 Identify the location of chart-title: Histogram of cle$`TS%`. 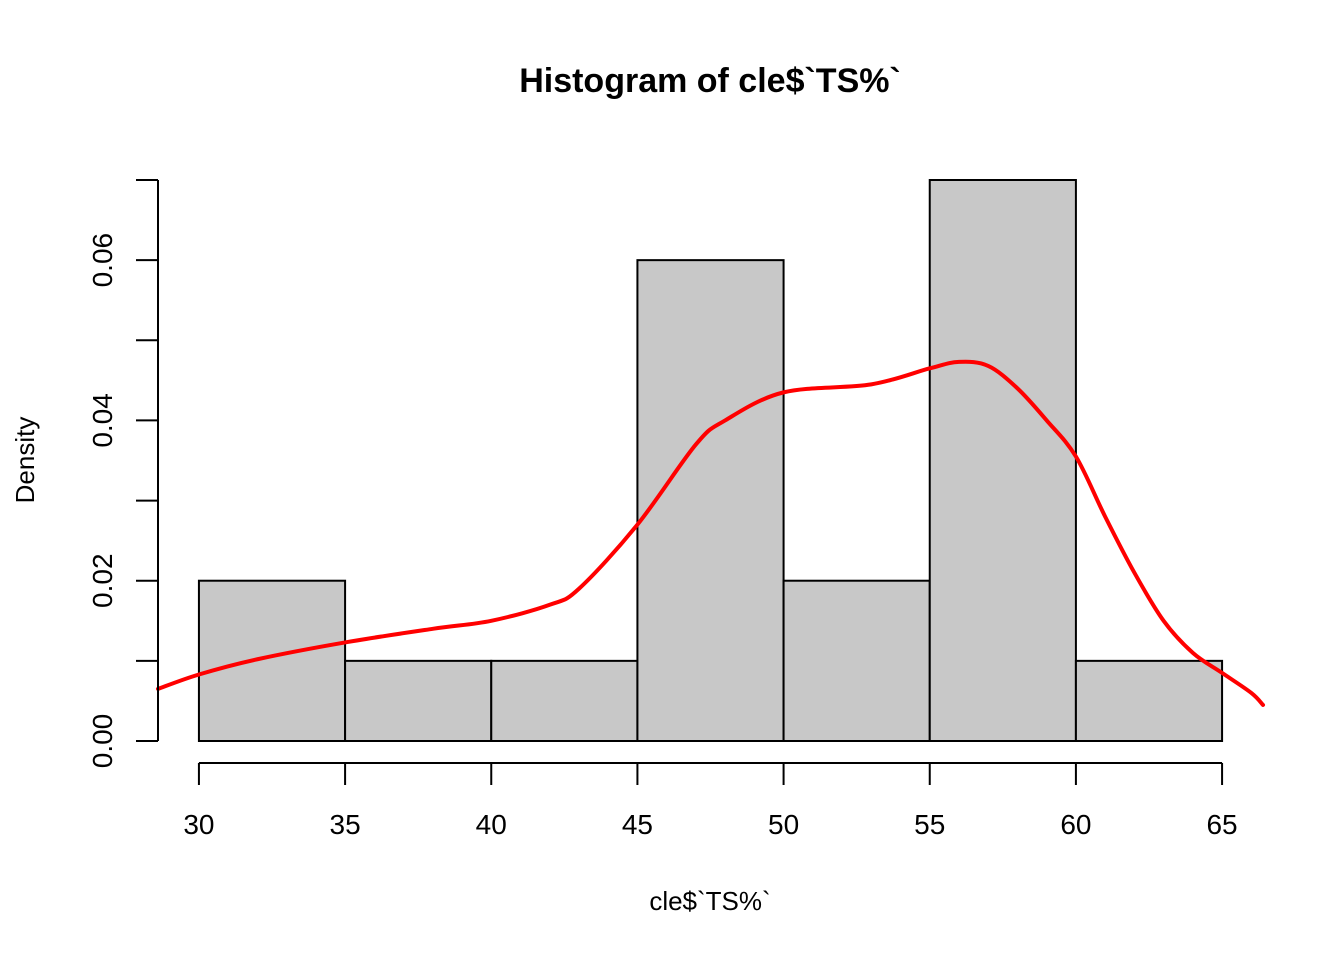
(710, 81).